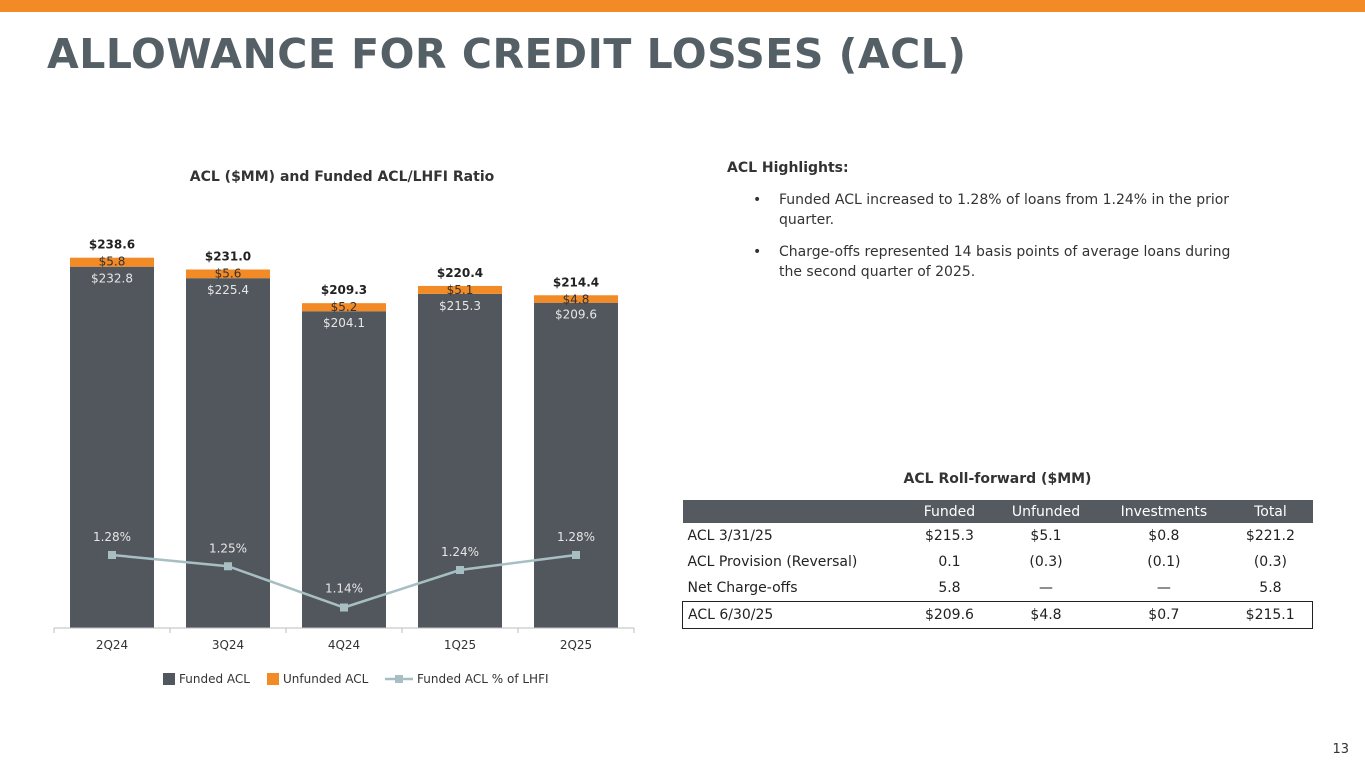  I want to click on total-label: $238.6, so click(112, 245).